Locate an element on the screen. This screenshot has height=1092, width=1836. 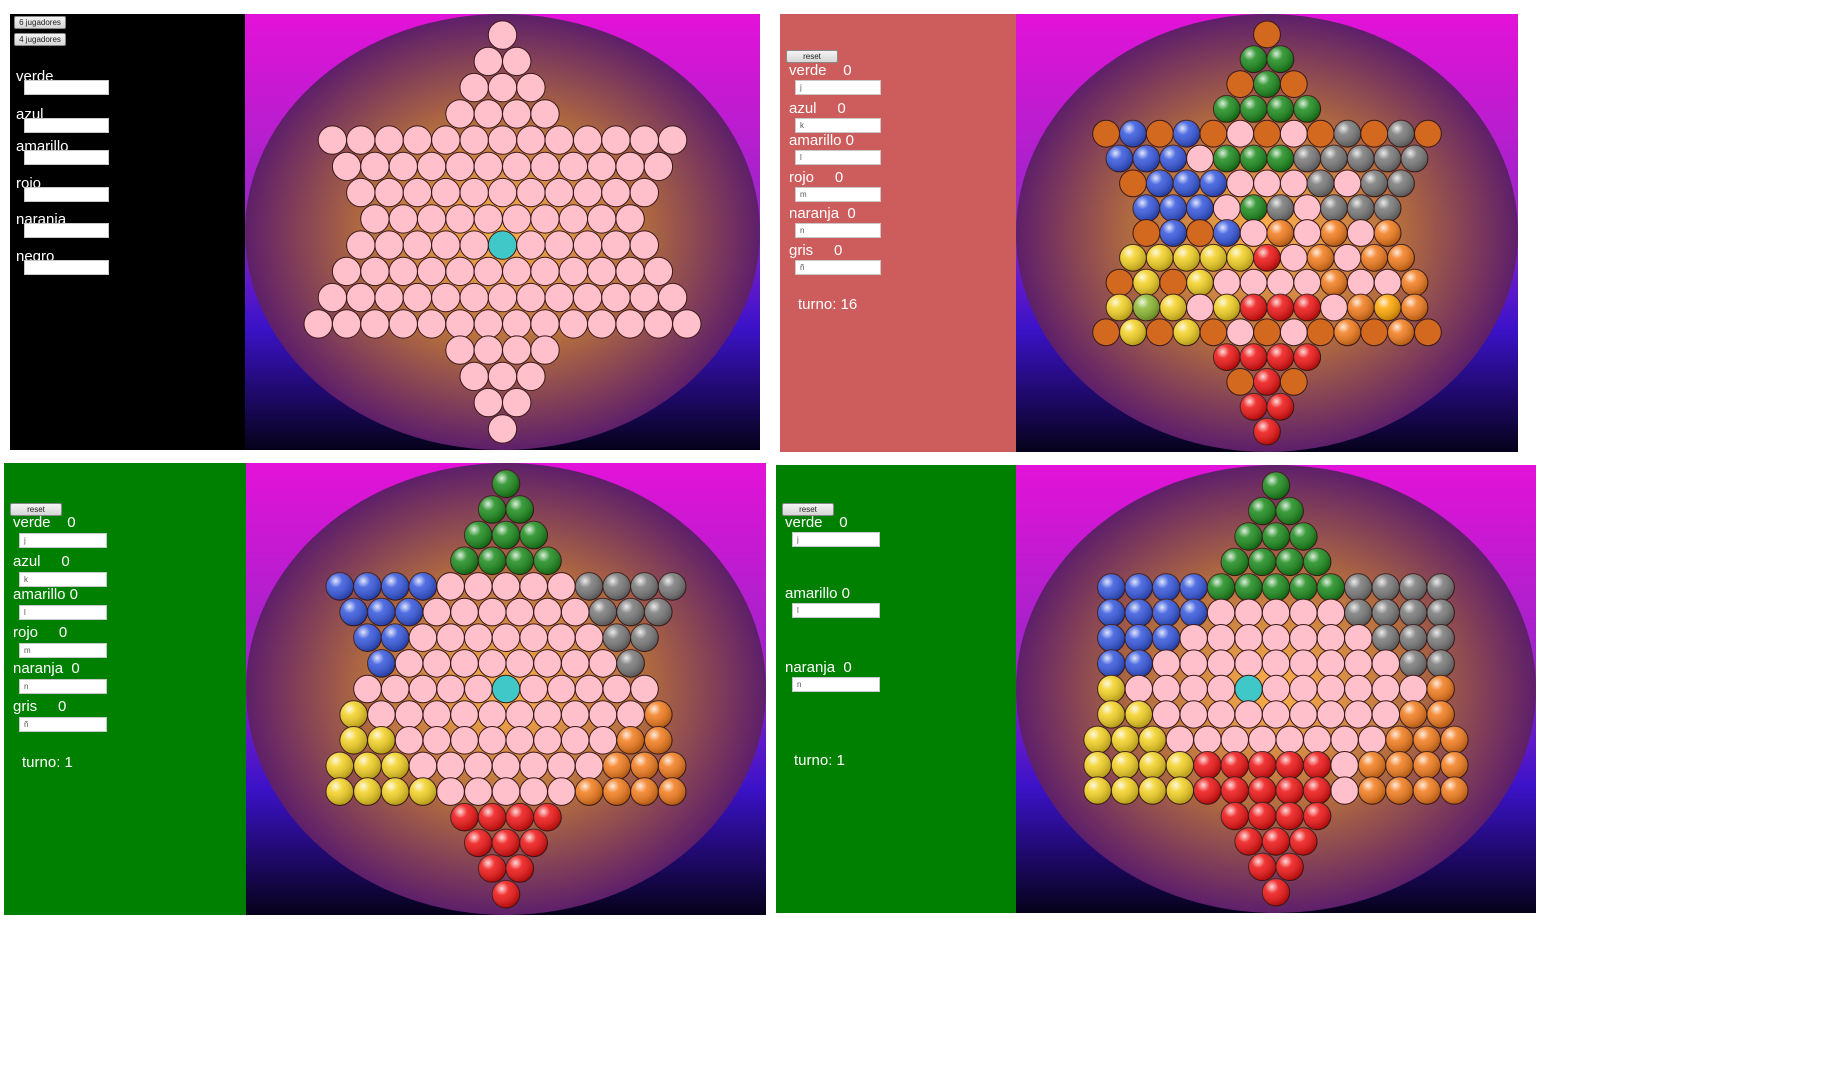
player-key-field: j is located at coordinates (838, 87).